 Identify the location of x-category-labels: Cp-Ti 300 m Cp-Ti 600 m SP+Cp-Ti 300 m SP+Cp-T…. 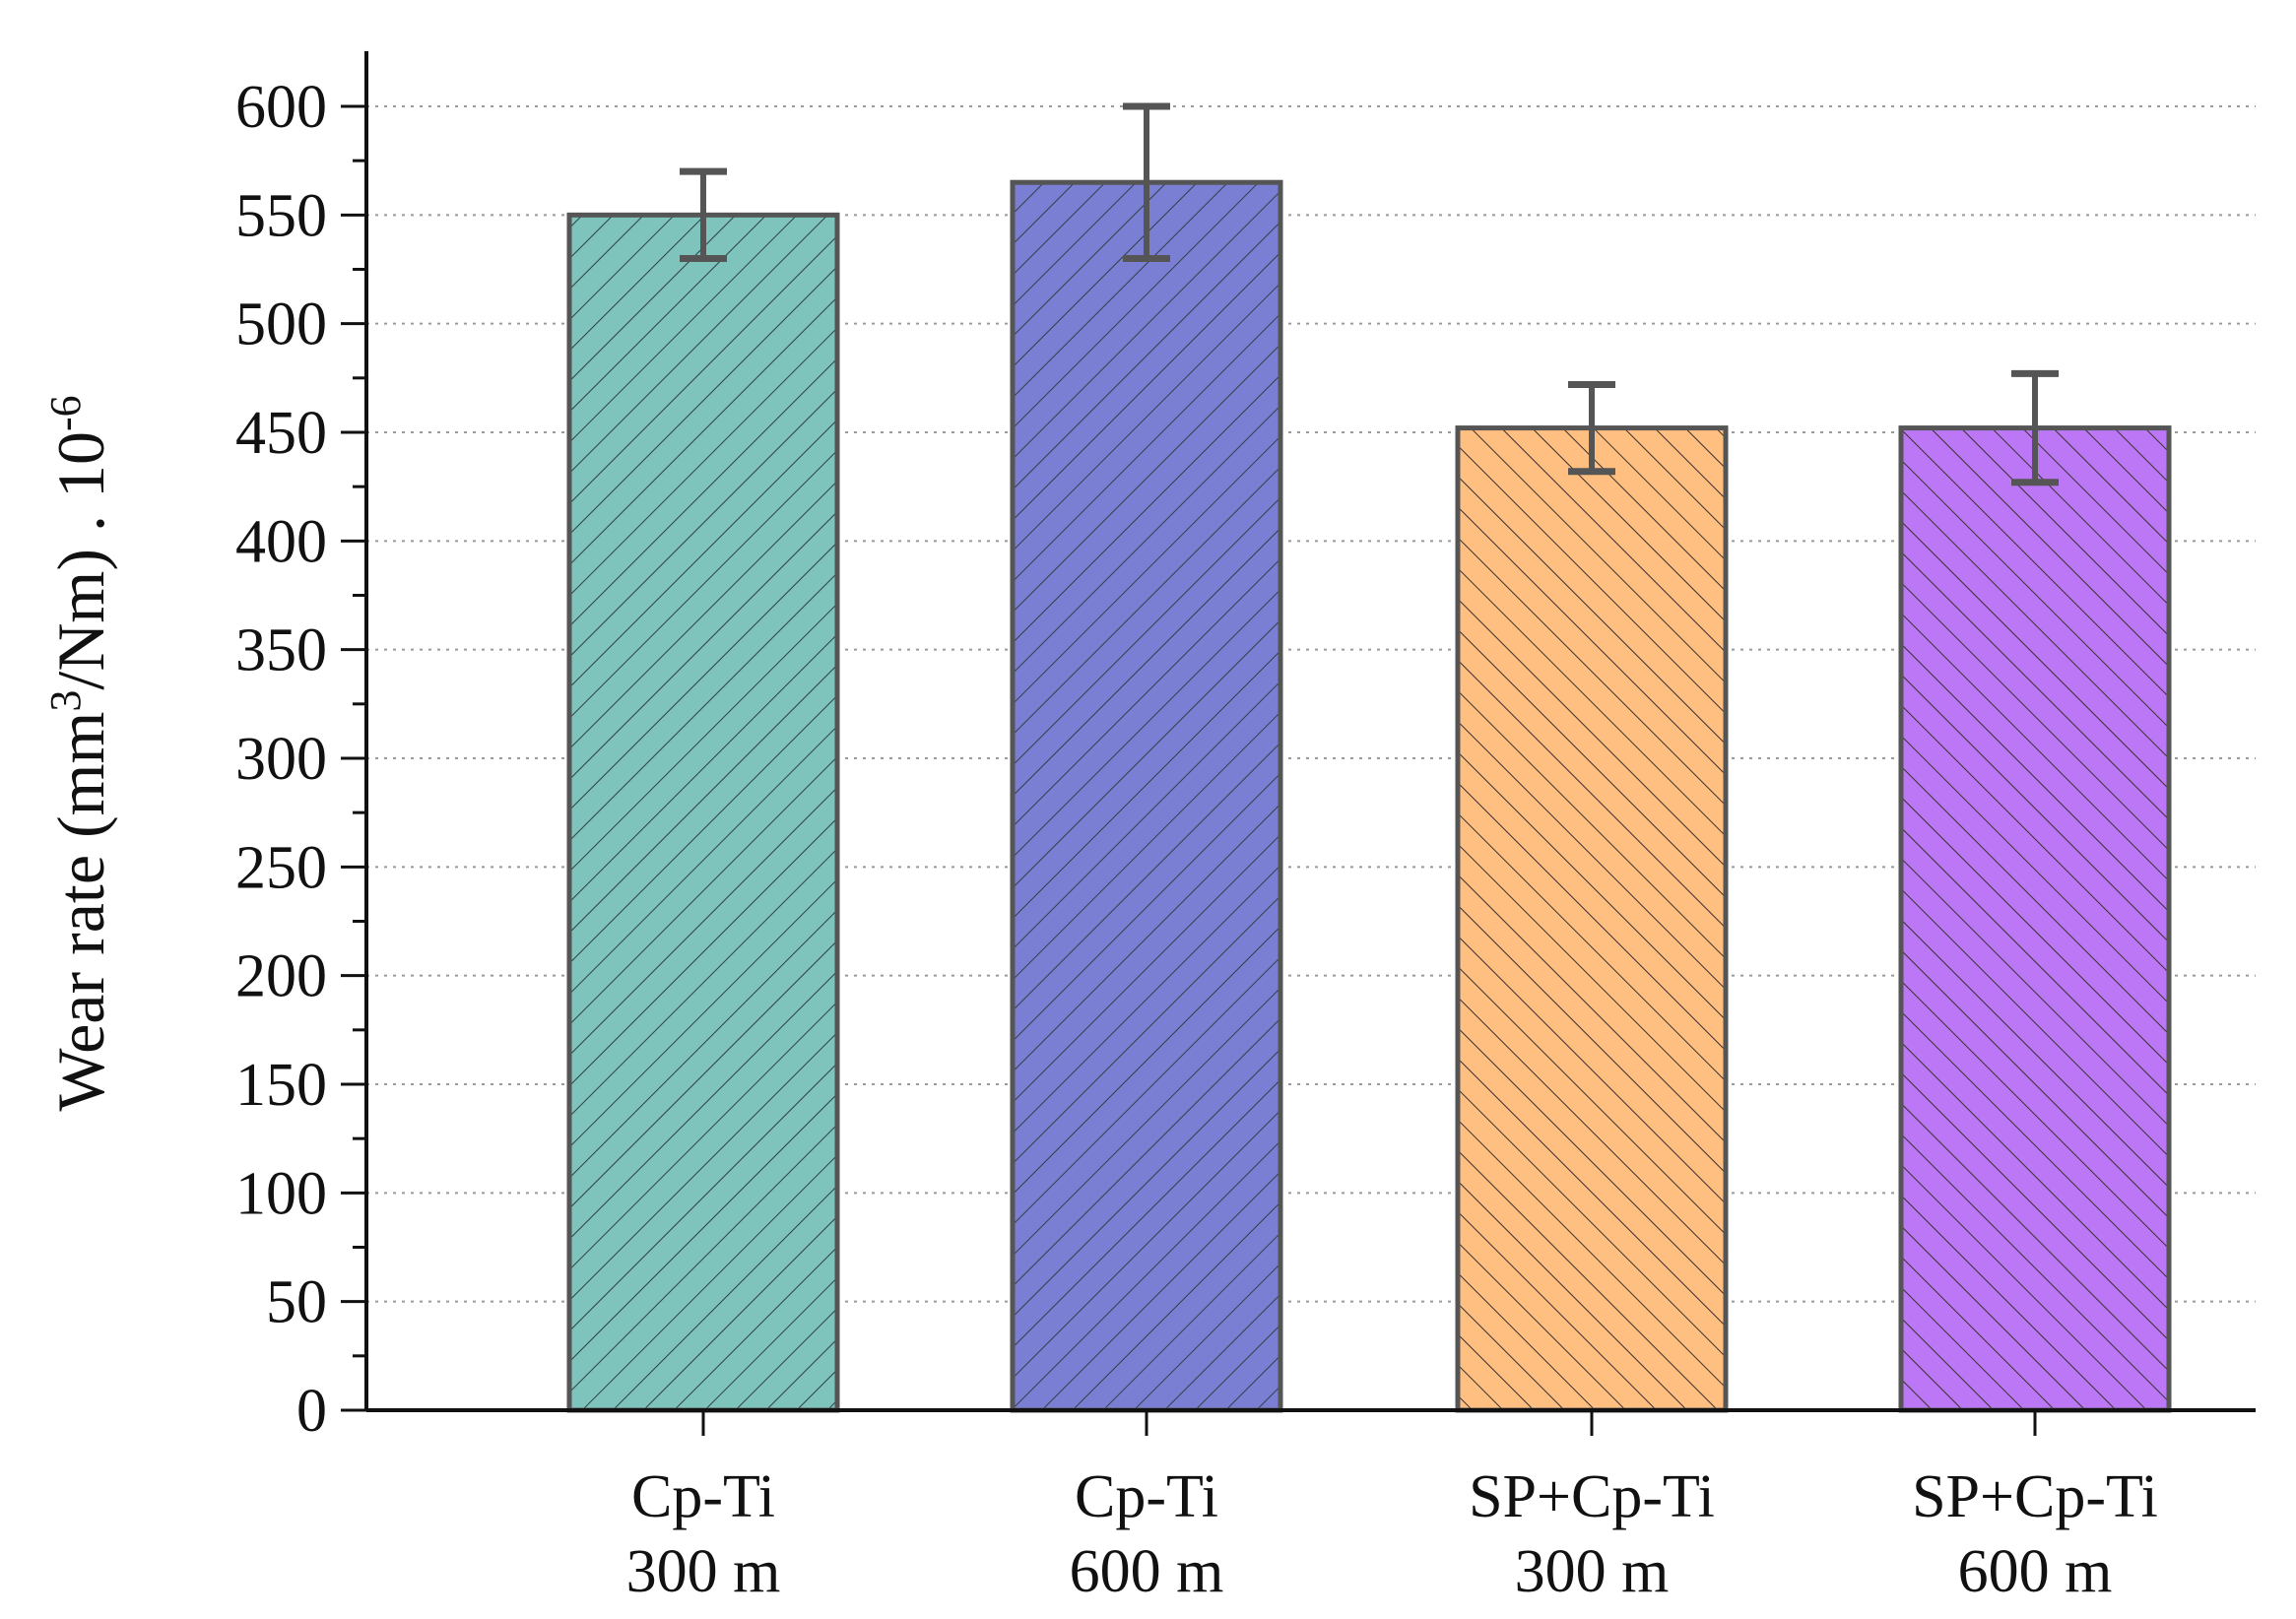
(1392, 1534).